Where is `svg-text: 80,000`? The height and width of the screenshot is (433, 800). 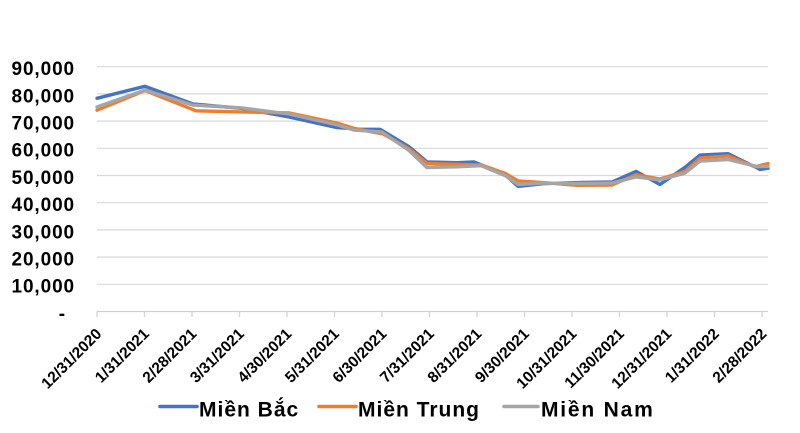 svg-text: 80,000 is located at coordinates (43, 96).